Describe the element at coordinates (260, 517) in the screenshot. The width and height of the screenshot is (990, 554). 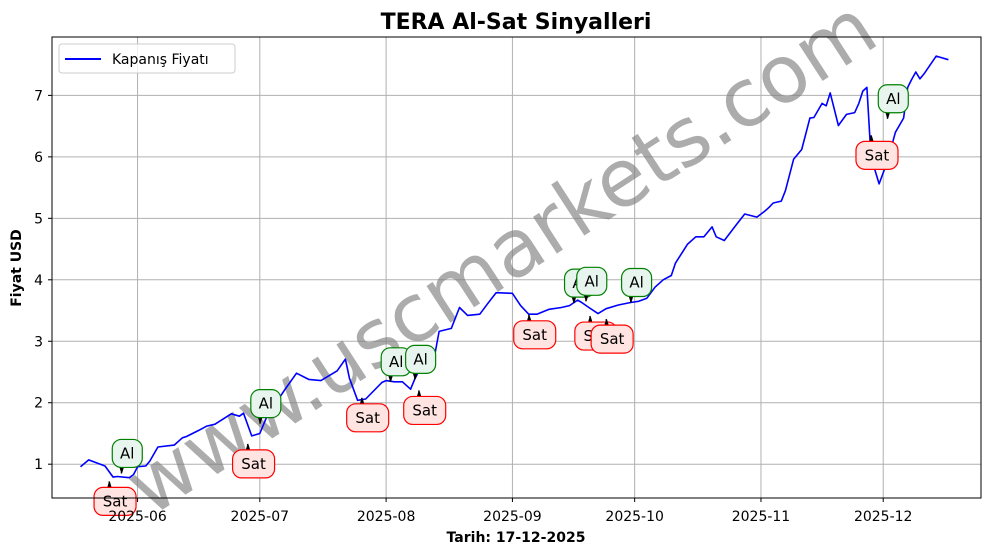
I see `x-tick-label: 2025-07` at that location.